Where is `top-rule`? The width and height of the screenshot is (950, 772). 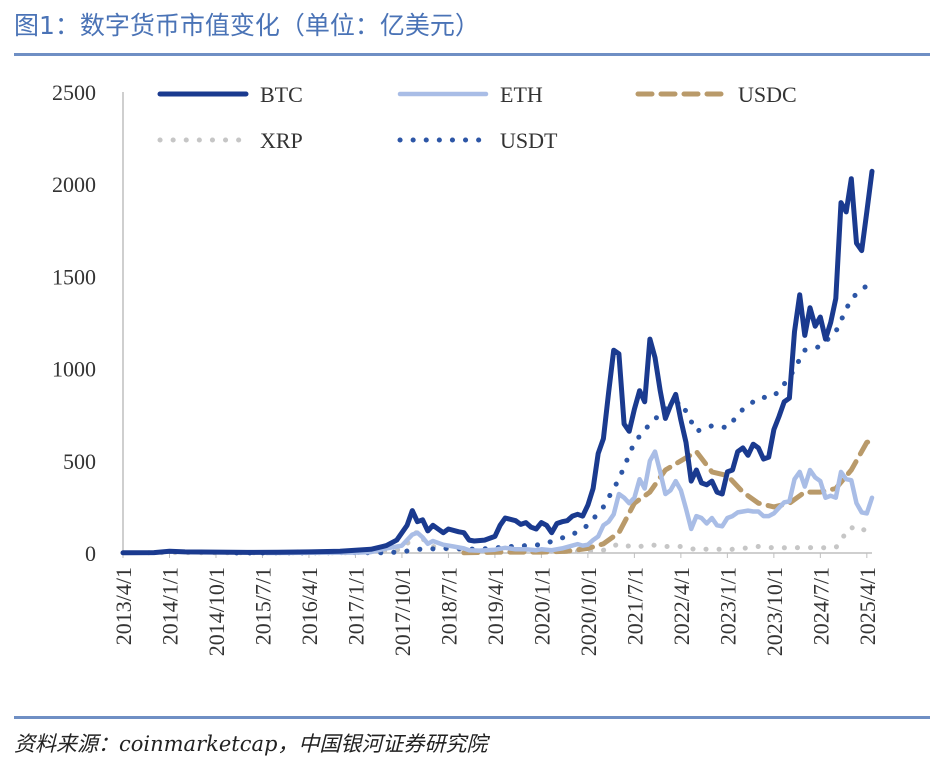 top-rule is located at coordinates (472, 54).